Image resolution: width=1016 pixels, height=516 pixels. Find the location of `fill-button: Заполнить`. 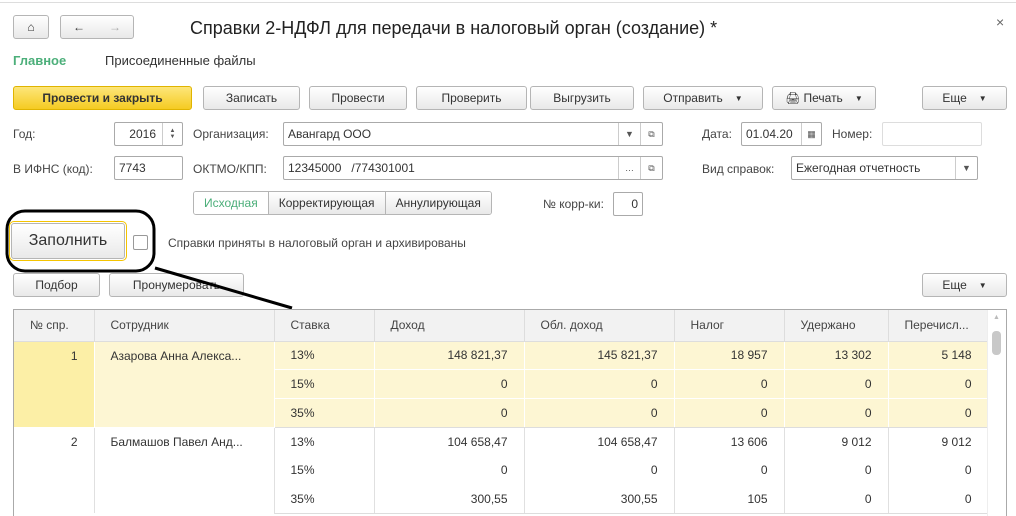

fill-button: Заполнить is located at coordinates (68, 241).